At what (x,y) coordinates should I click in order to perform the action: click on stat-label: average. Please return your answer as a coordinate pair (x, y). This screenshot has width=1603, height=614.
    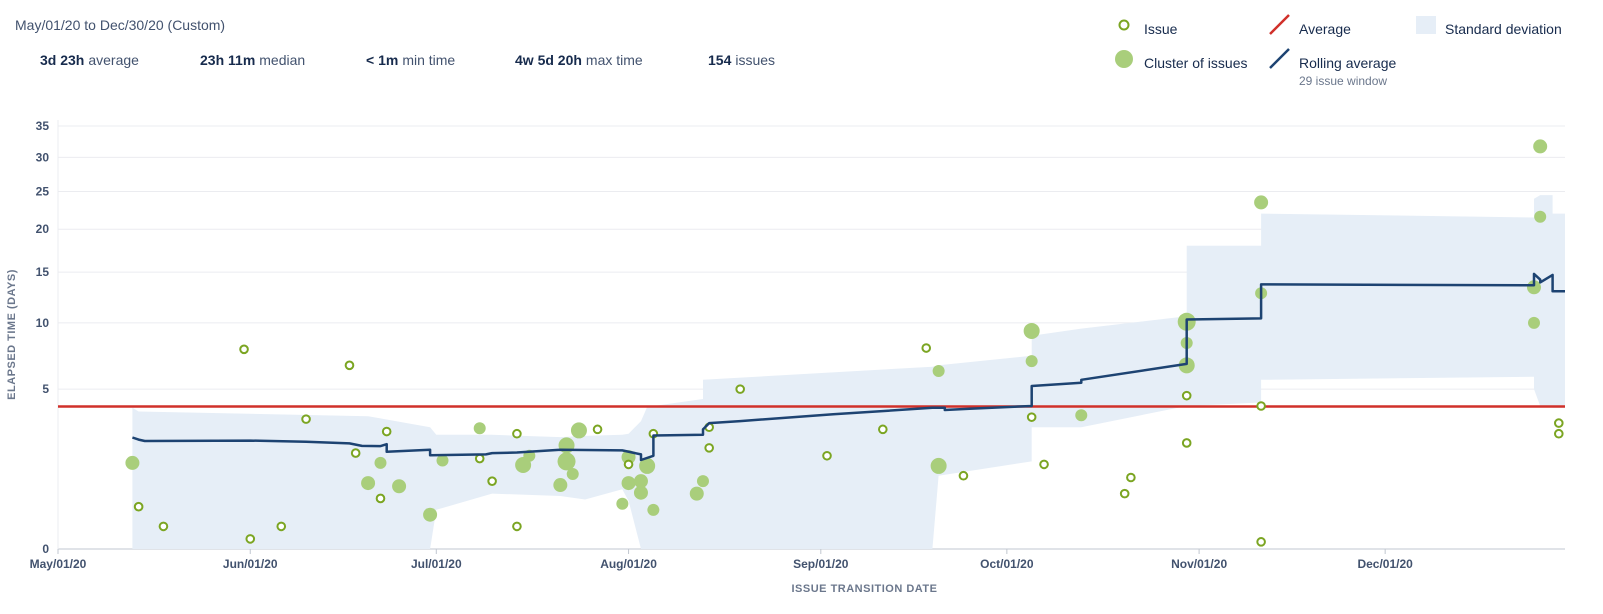
    Looking at the image, I should click on (113, 60).